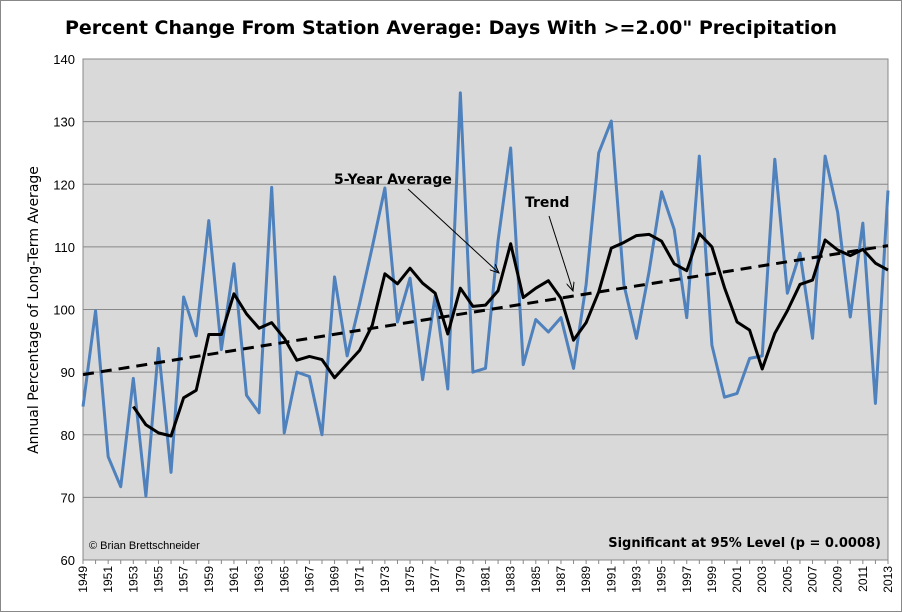  Describe the element at coordinates (547, 203) in the screenshot. I see `annotation-trend: Trend` at that location.